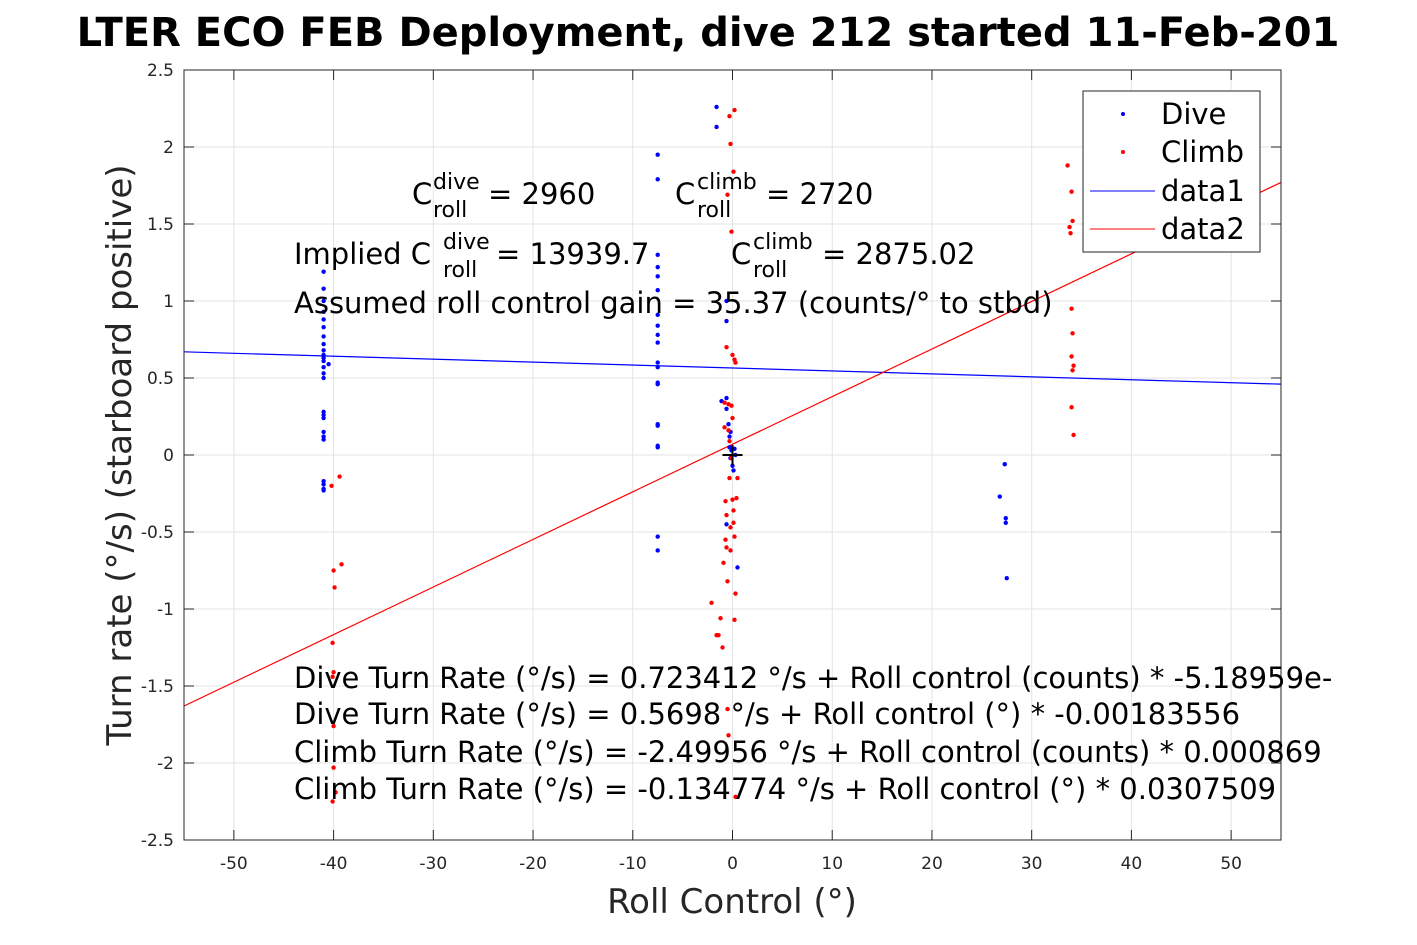 This screenshot has height=945, width=1417. Describe the element at coordinates (157, 687) in the screenshot. I see `y-tick-label: -1.5` at that location.